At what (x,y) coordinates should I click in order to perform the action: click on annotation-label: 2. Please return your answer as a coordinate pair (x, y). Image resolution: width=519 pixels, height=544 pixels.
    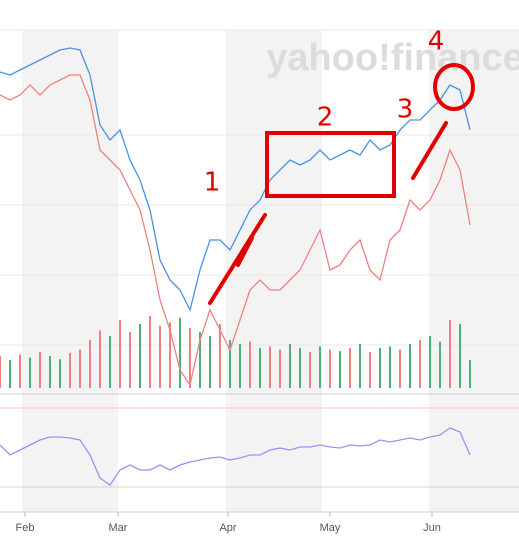
    Looking at the image, I should click on (325, 118).